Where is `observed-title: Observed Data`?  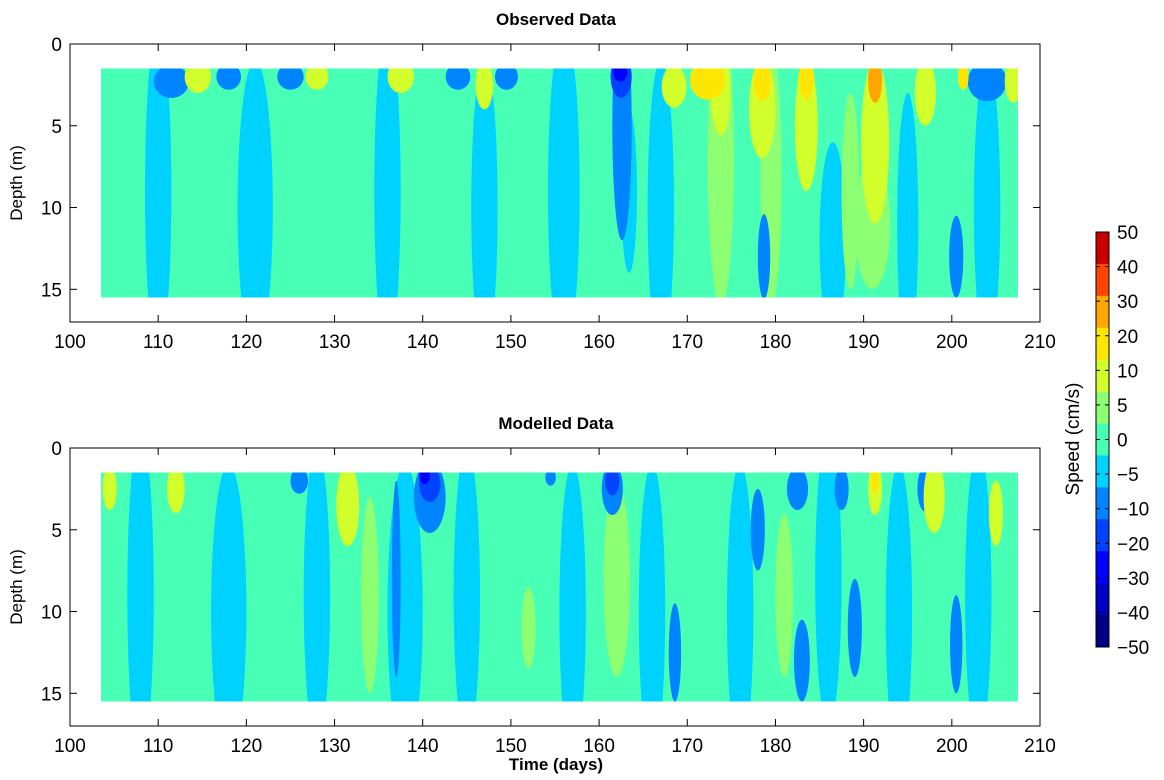 observed-title: Observed Data is located at coordinates (556, 19).